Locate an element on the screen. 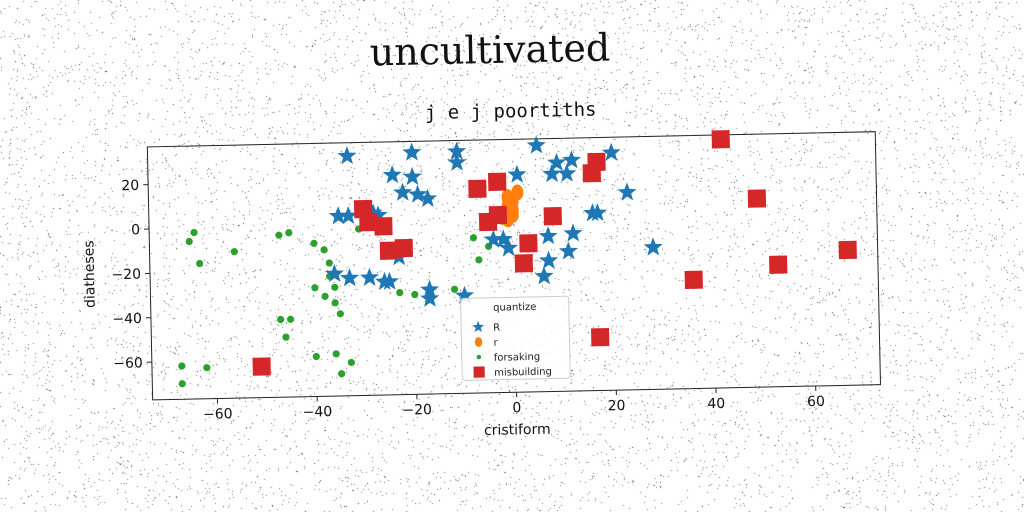 The width and height of the screenshot is (1024, 512). legend-marker-misbuilding is located at coordinates (479, 372).